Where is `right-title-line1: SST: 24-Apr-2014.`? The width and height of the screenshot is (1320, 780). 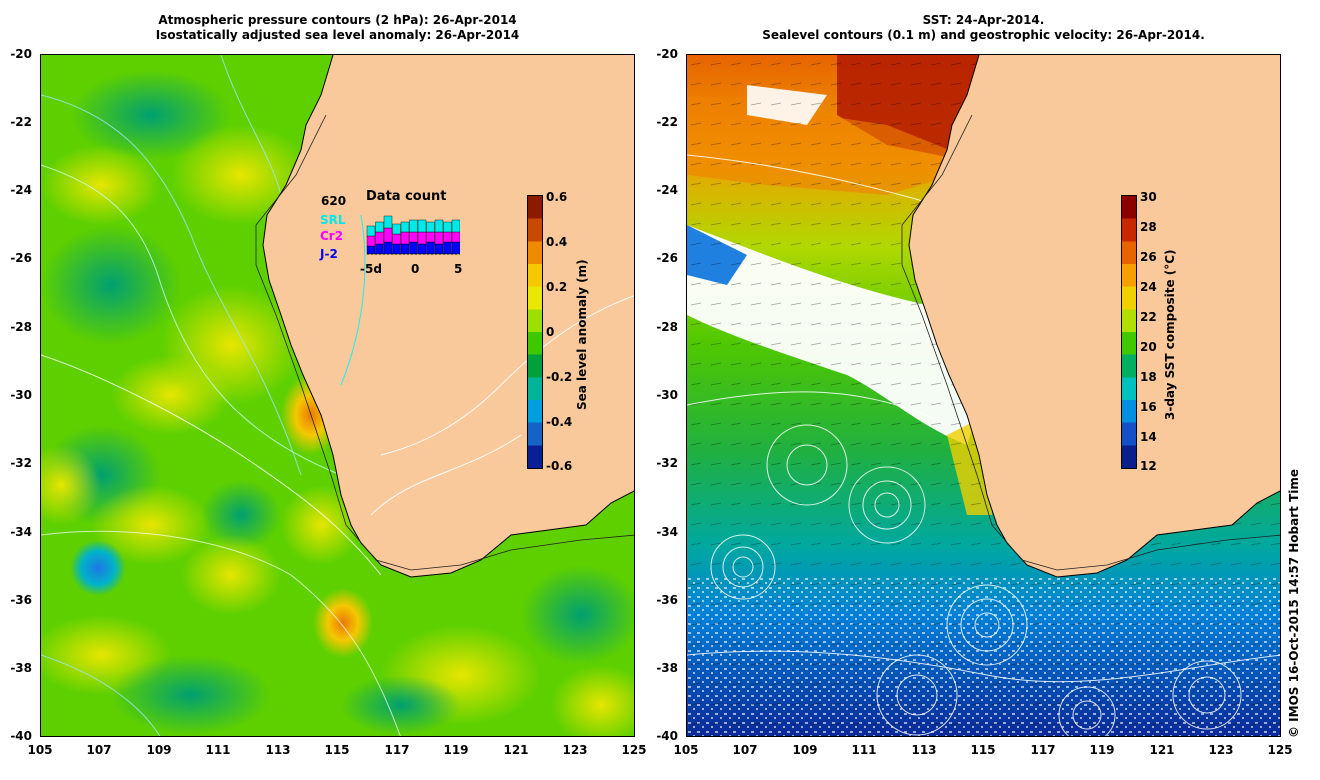 right-title-line1: SST: 24-Apr-2014. is located at coordinates (983, 20).